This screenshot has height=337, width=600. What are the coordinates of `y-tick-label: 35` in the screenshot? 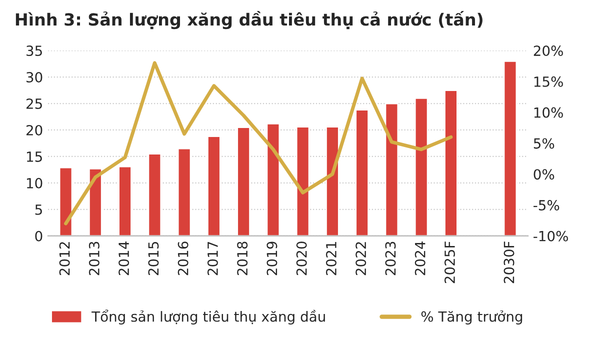 It's located at (34, 51).